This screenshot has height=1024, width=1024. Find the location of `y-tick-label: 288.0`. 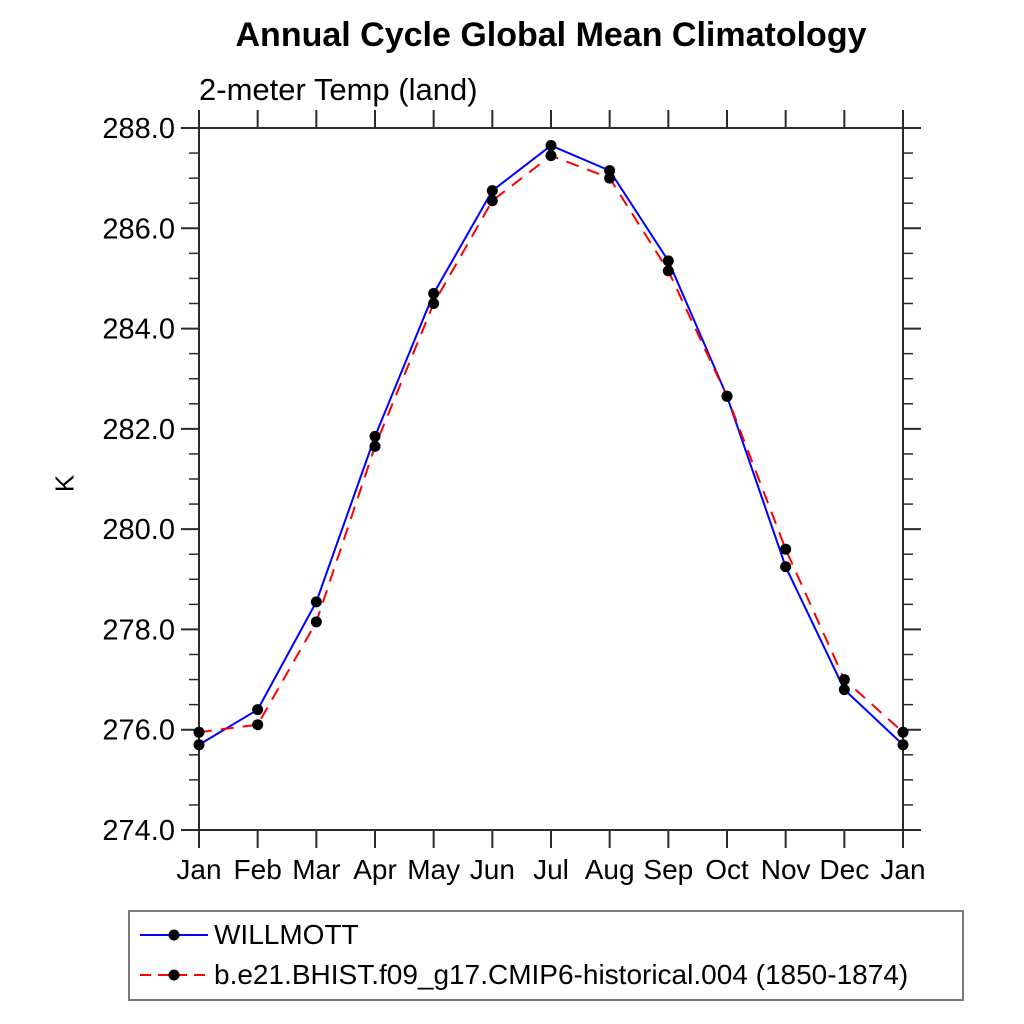

y-tick-label: 288.0 is located at coordinates (138, 129).